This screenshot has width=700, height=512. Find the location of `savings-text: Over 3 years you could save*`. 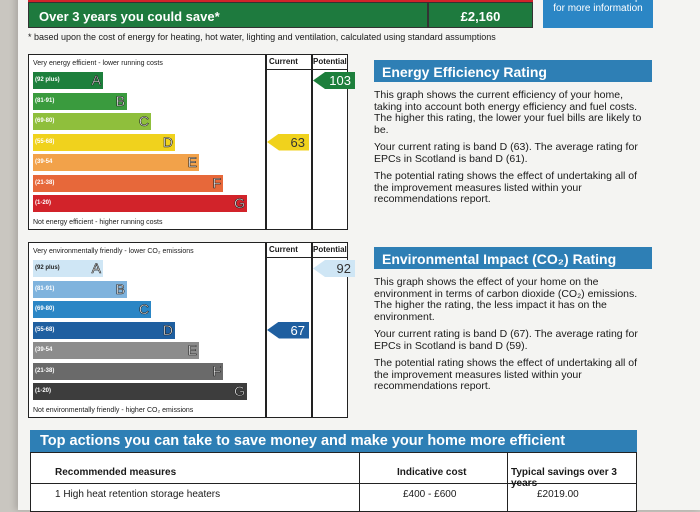

savings-text: Over 3 years you could save* is located at coordinates (228, 15).